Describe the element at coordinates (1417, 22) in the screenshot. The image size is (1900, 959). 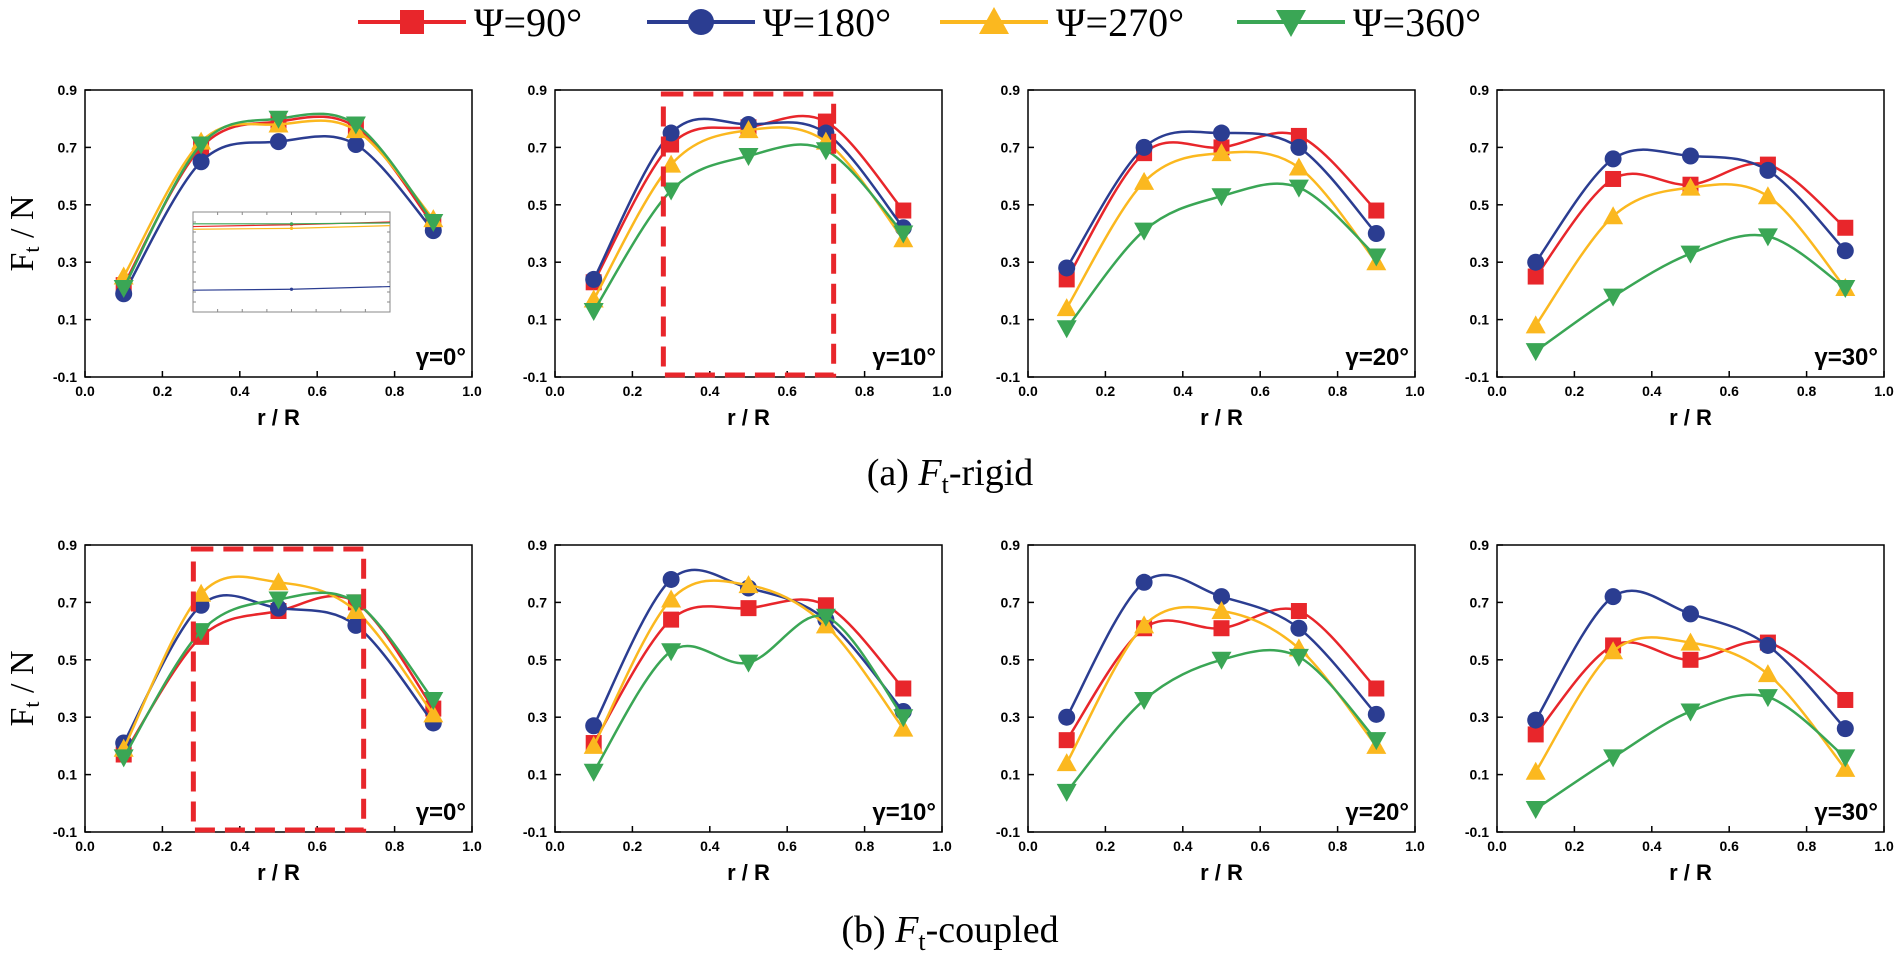
I see `legend-label: Ψ=360°` at that location.